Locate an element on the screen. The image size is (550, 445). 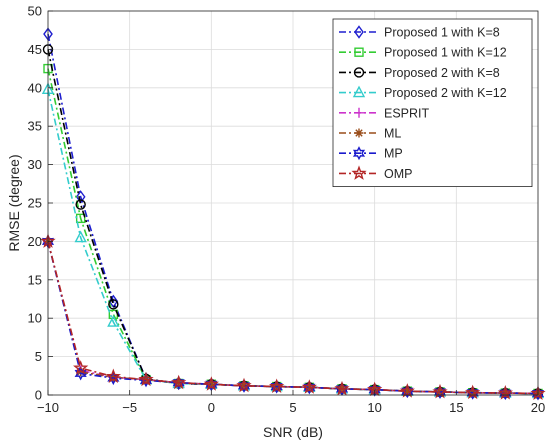
legend-item: Proposed 2 with K=12 is located at coordinates (423, 92).